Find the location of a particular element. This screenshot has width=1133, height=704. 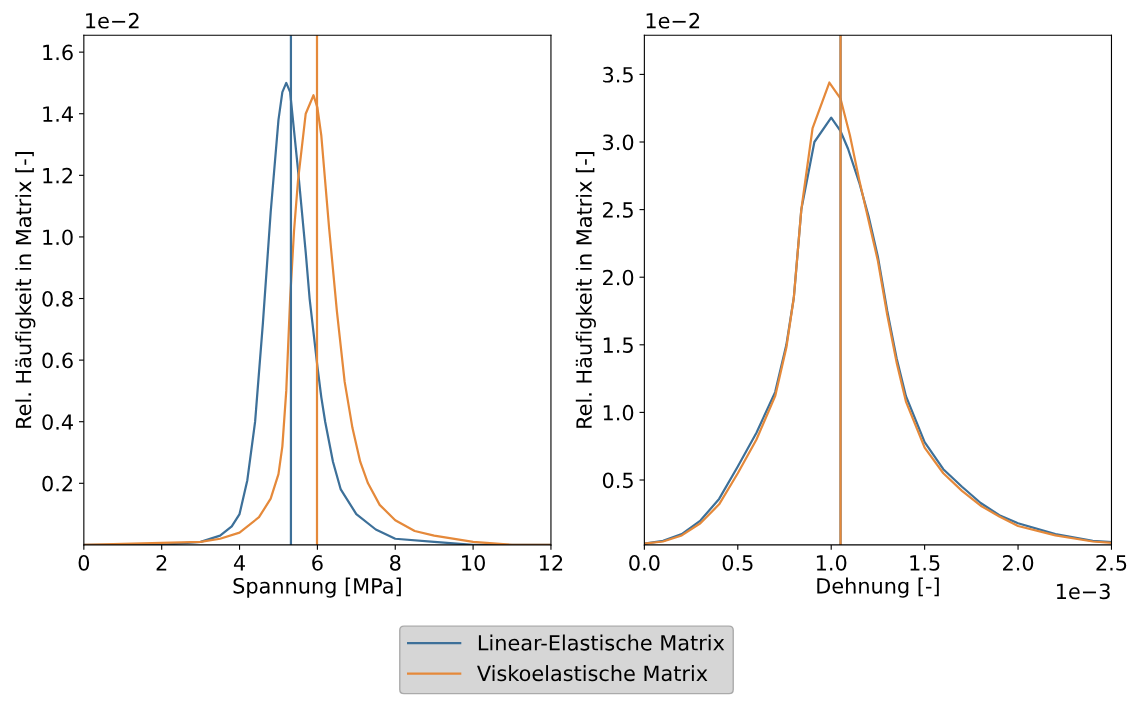

y-tick-label: 1.4 is located at coordinates (58, 114).